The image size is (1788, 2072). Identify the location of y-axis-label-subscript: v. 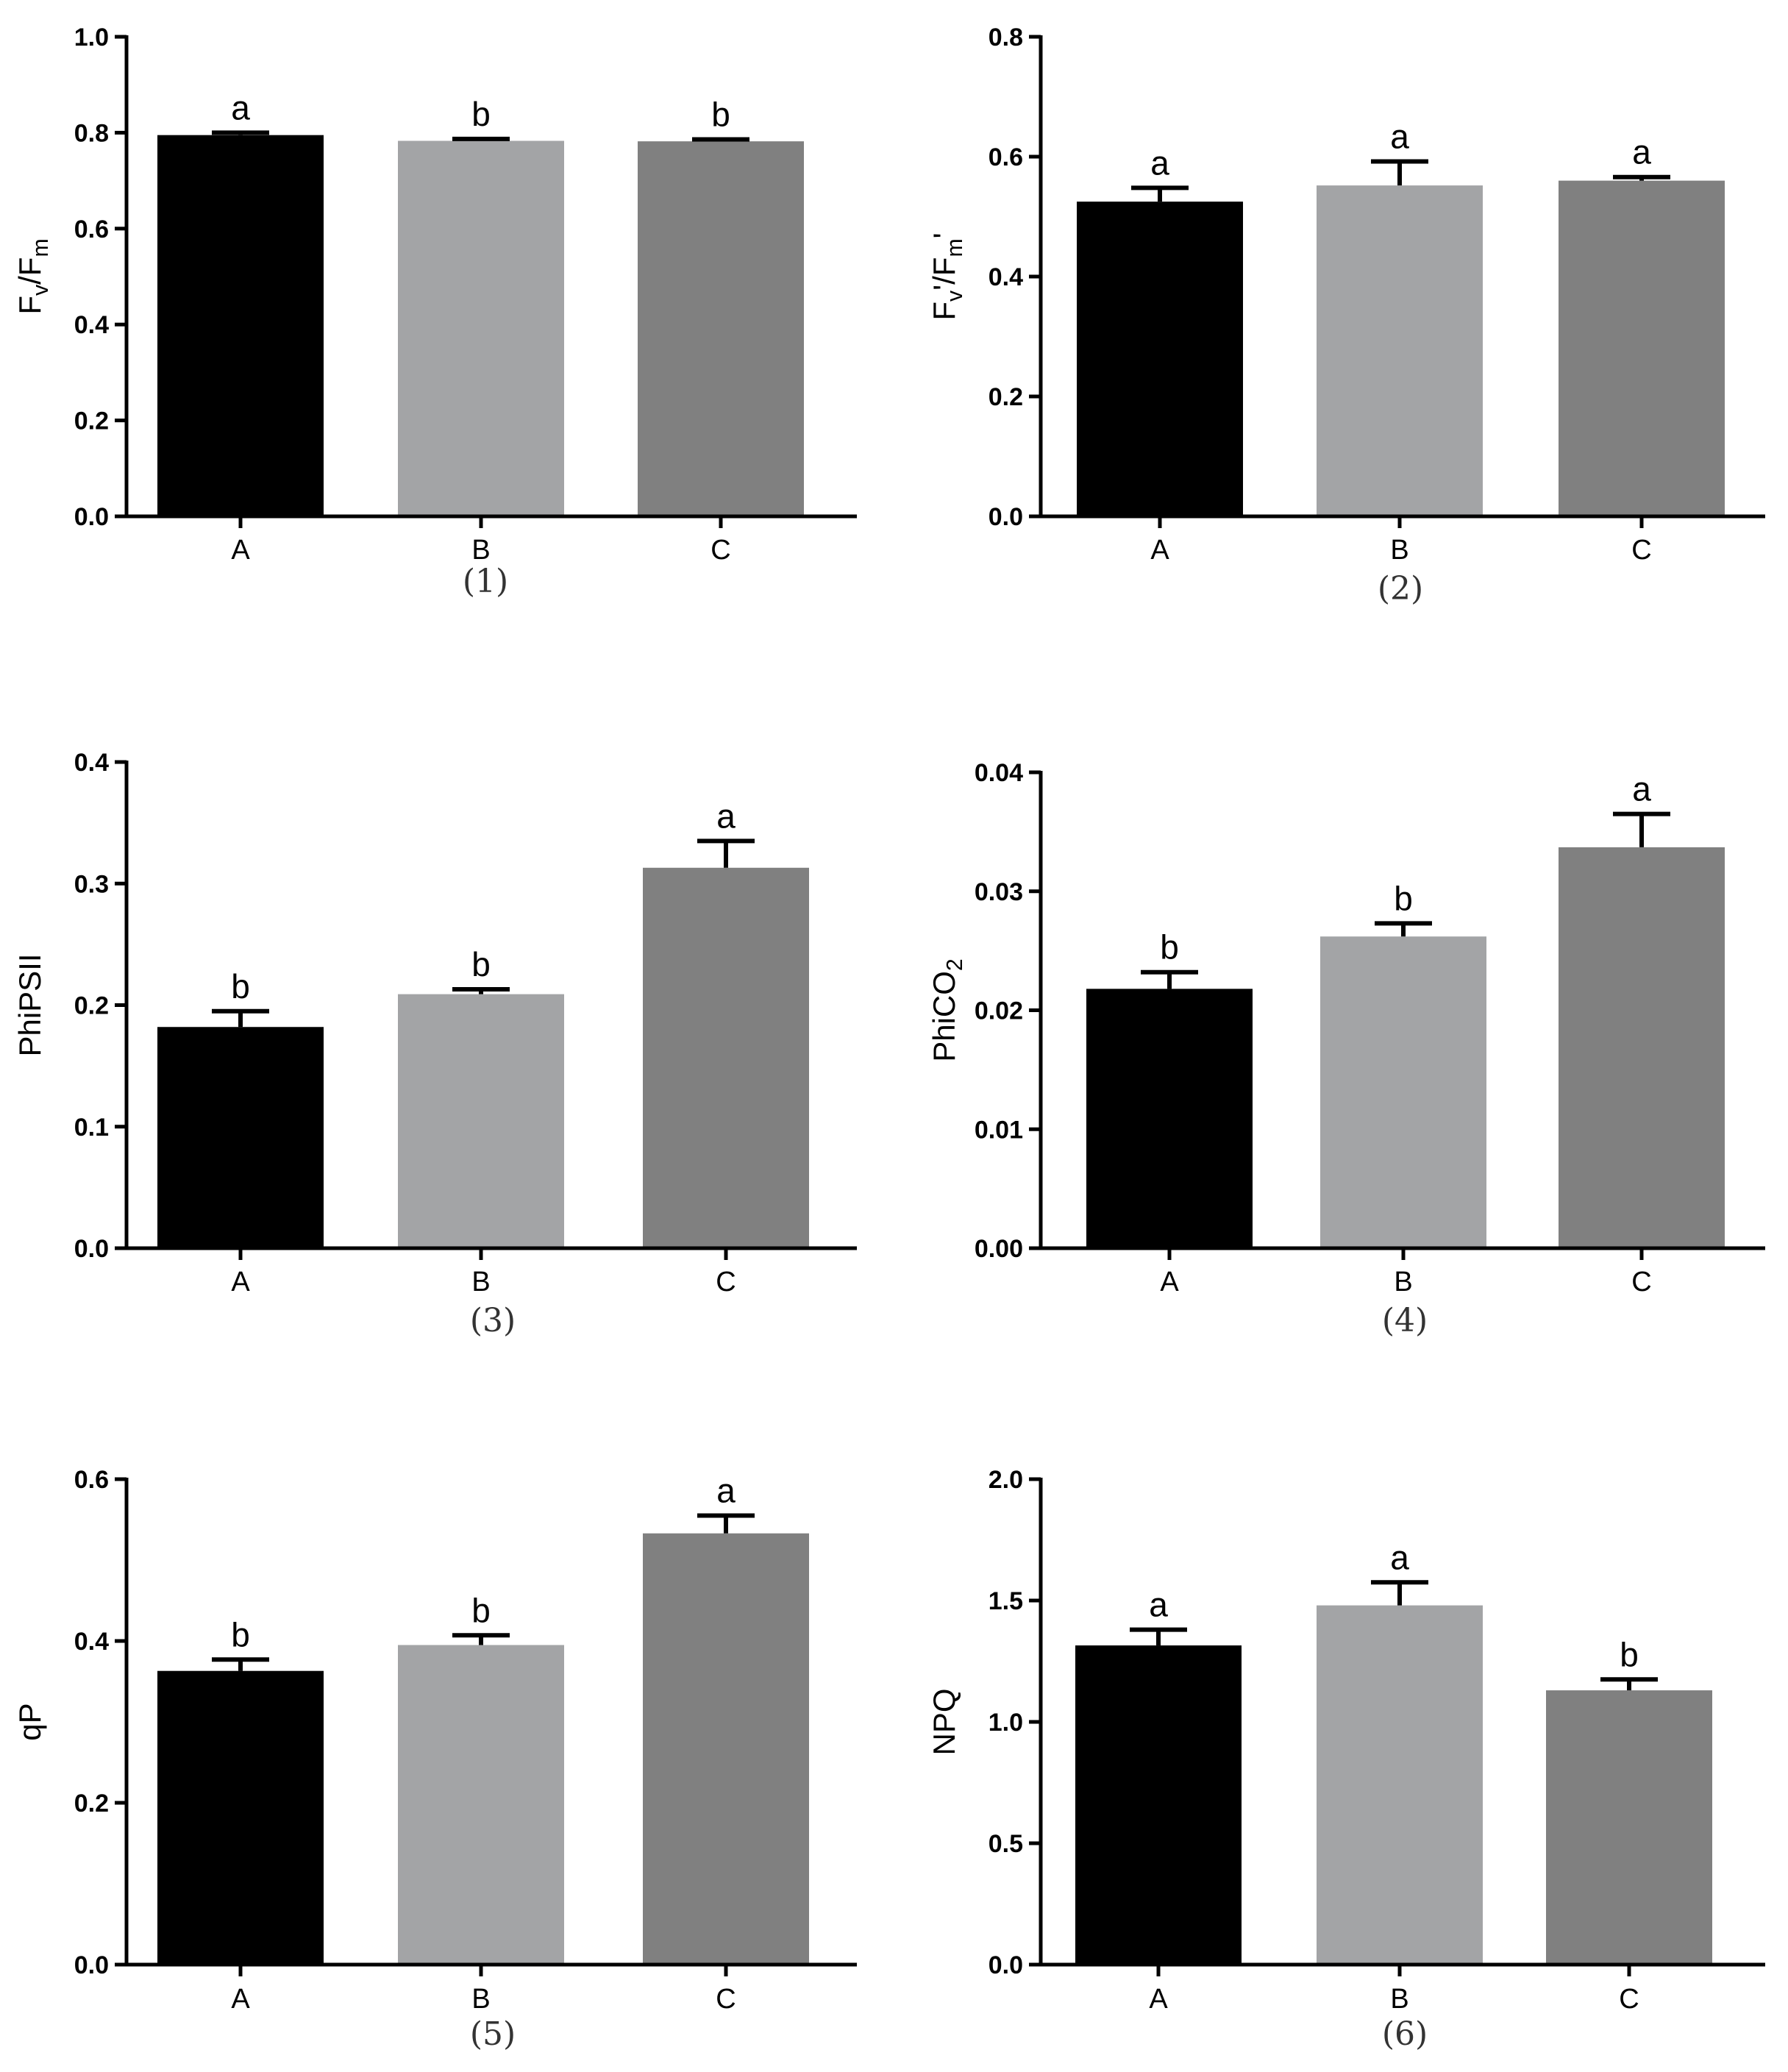
(41, 290).